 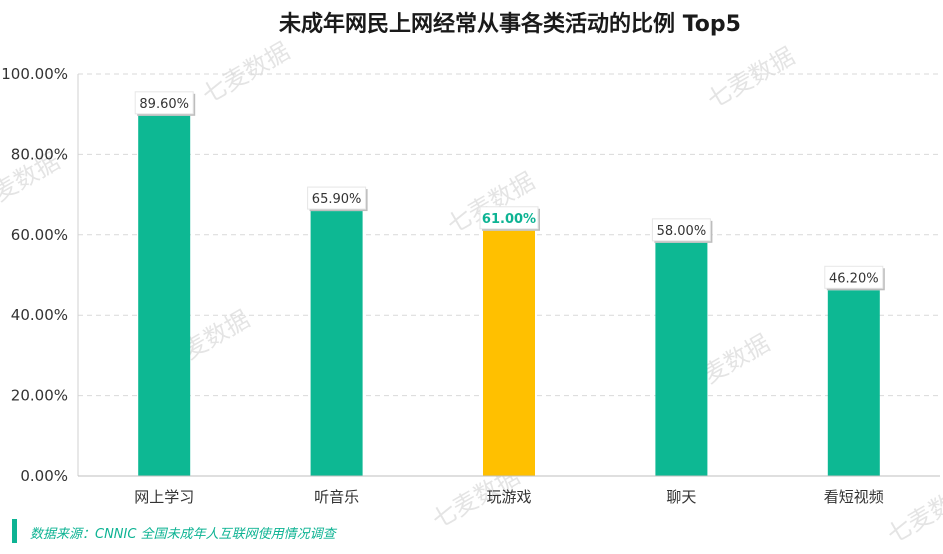 I want to click on x-axis: 网上学习 听音乐 玩游戏 聊天 看短视频, so click(x=509, y=490).